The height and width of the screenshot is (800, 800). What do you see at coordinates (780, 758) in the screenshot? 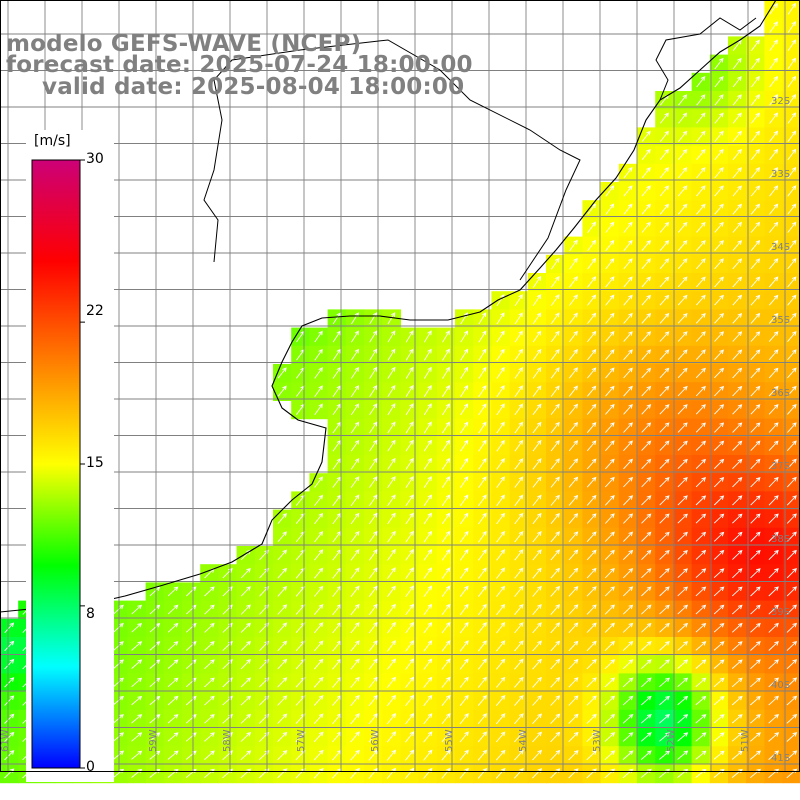
I see `latitude-label: 41S` at bounding box center [780, 758].